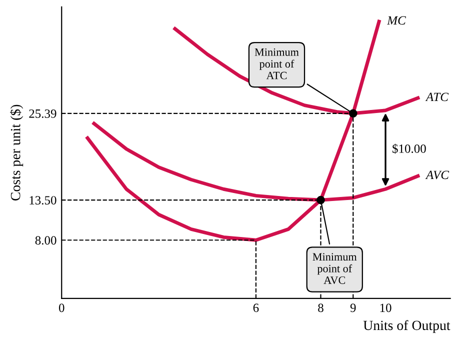  Describe the element at coordinates (17, 152) in the screenshot. I see `y-axis-title: Costs per unit ($)` at that location.